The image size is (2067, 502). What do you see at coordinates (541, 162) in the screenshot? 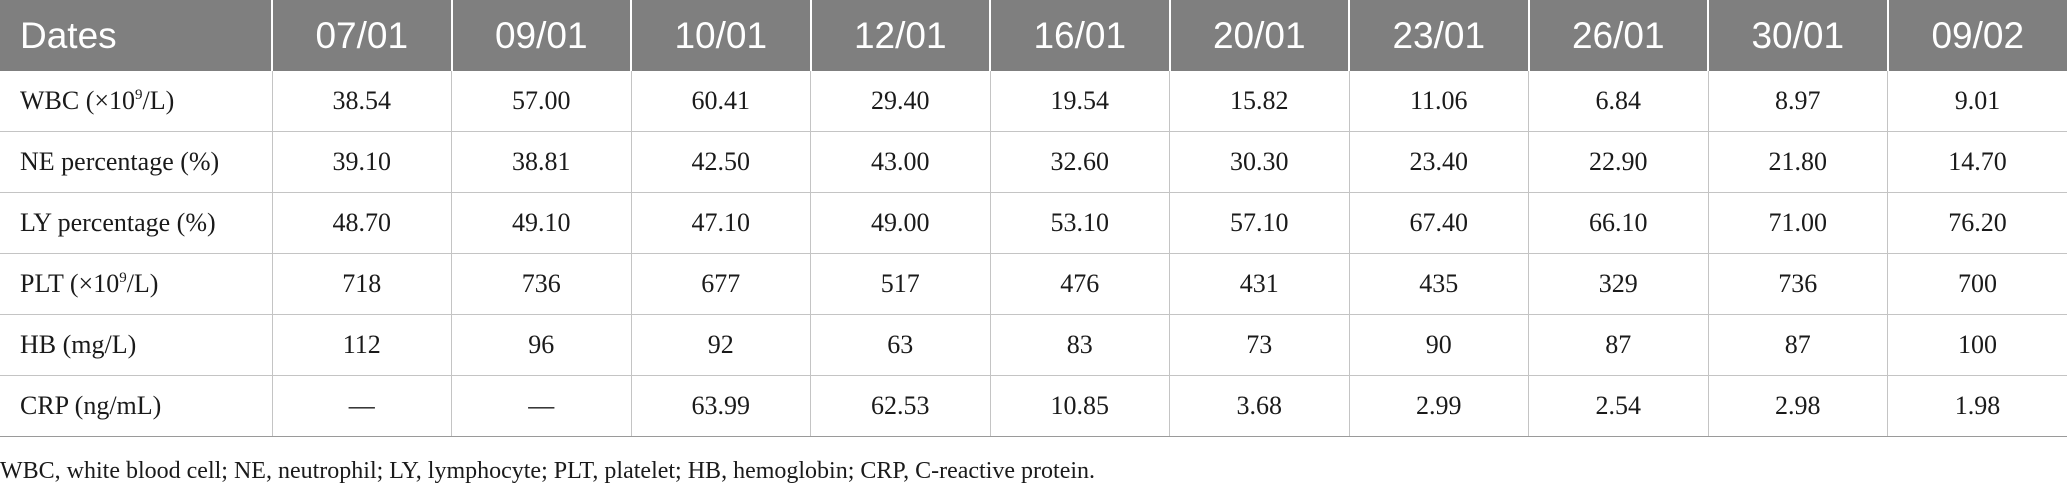
I see `table-cell: 38.81` at bounding box center [541, 162].